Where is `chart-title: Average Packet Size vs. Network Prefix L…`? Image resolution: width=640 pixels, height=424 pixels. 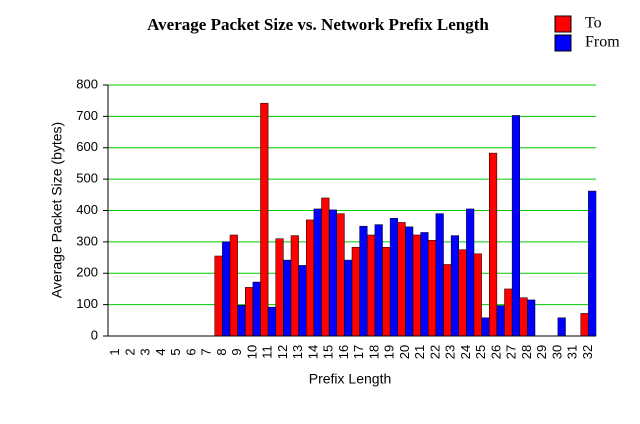 chart-title: Average Packet Size vs. Network Prefix L… is located at coordinates (318, 24).